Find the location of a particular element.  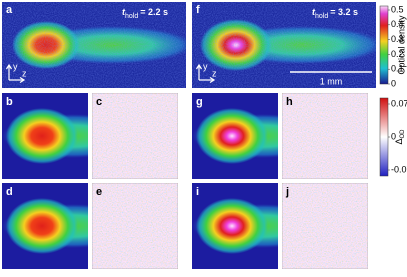

colorbar-od-ticks: 0.5 0.4 0.3 0.2 0.1 0 is located at coordinates (396, 46).